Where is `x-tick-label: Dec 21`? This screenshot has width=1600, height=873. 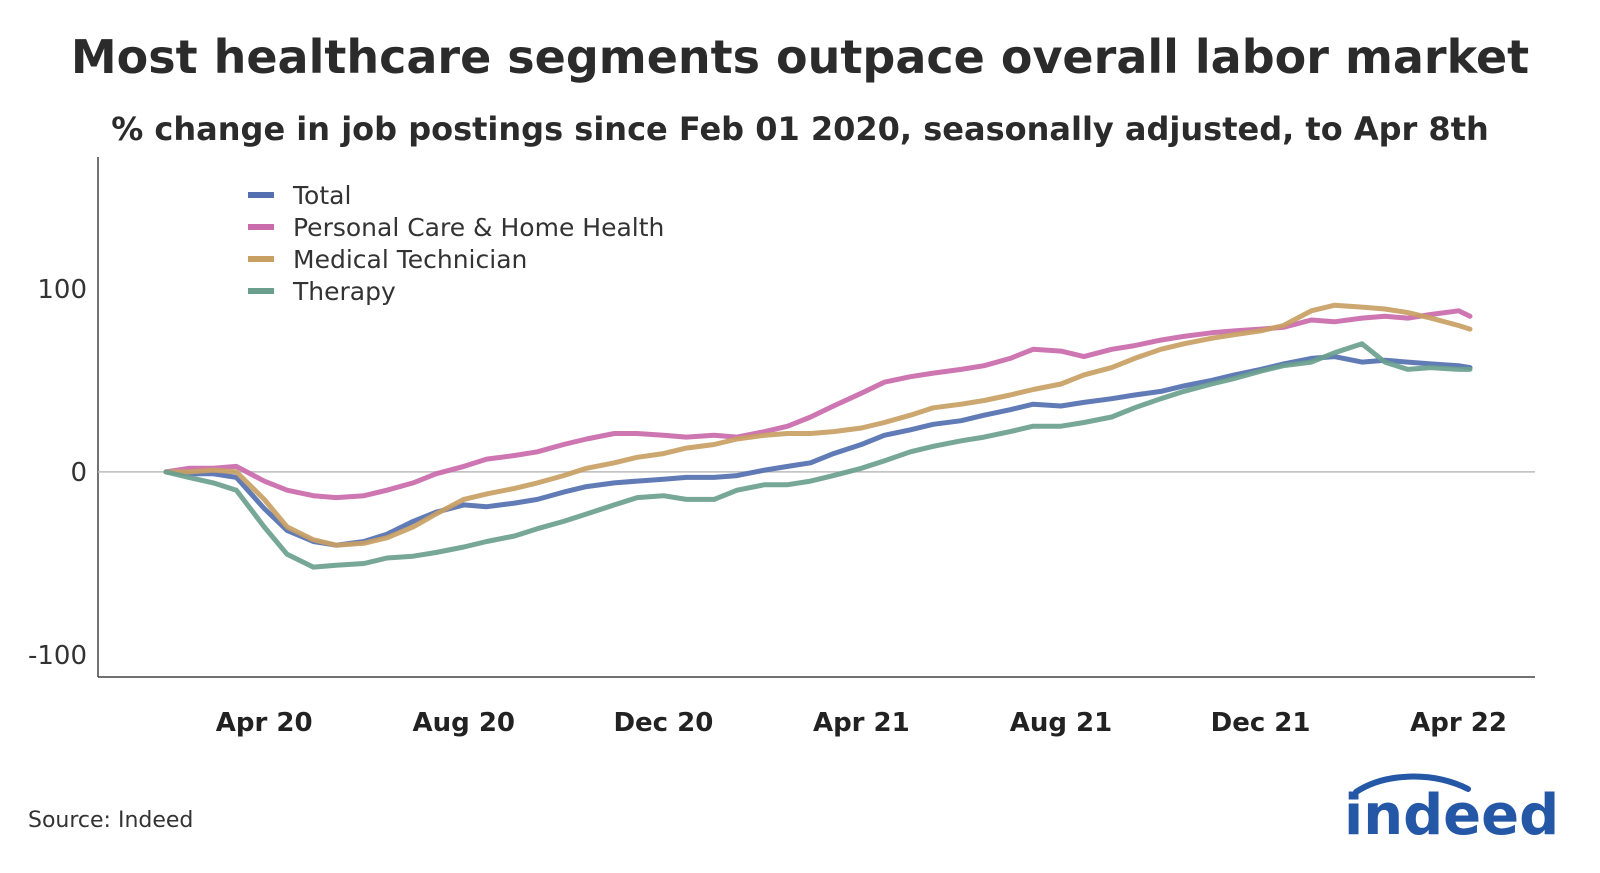
x-tick-label: Dec 21 is located at coordinates (1261, 723).